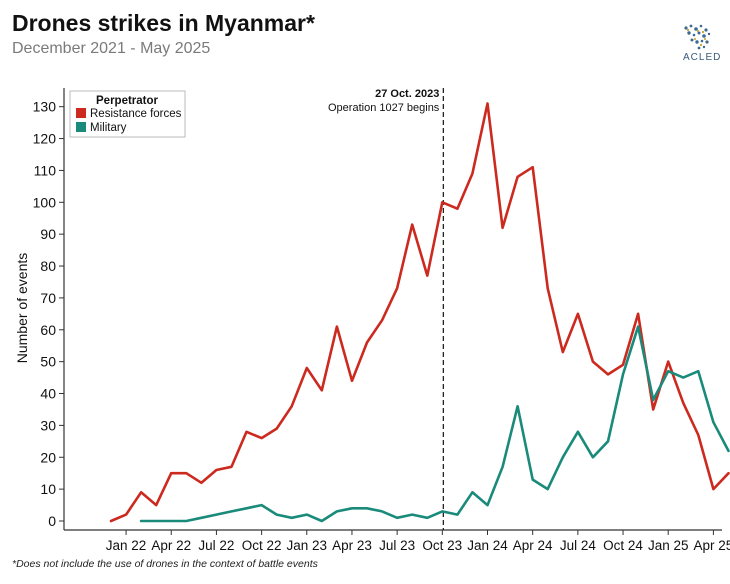  Describe the element at coordinates (48, 266) in the screenshot. I see `y-tick-label: 80` at that location.